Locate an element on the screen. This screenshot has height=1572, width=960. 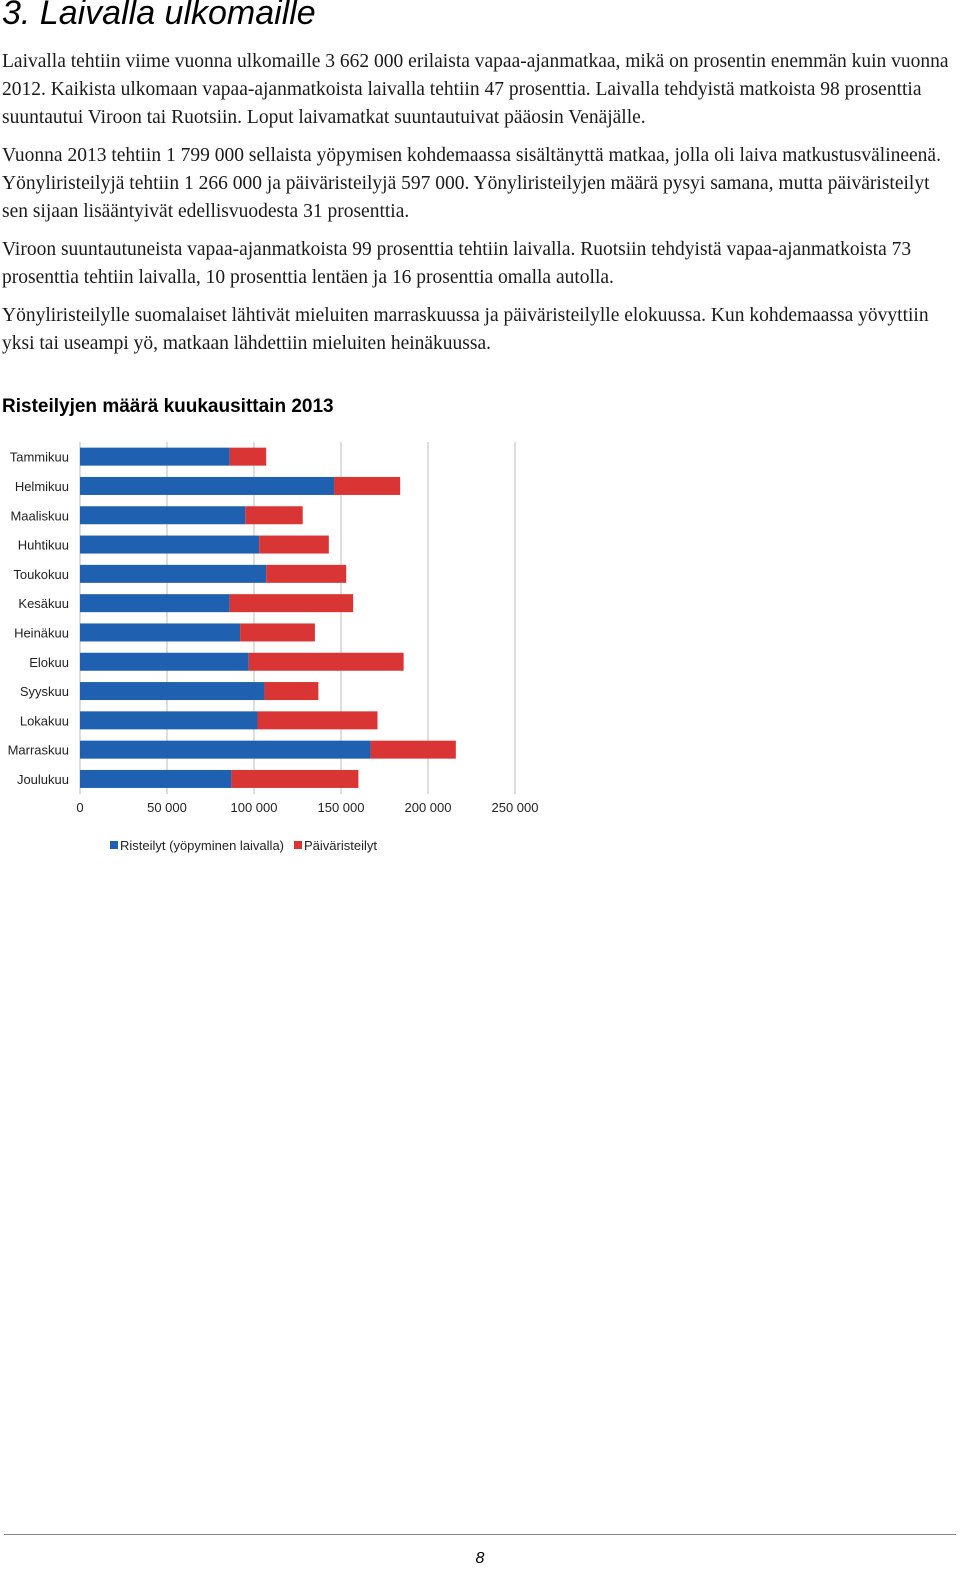
x-tick-label: 200 000 is located at coordinates (428, 807).